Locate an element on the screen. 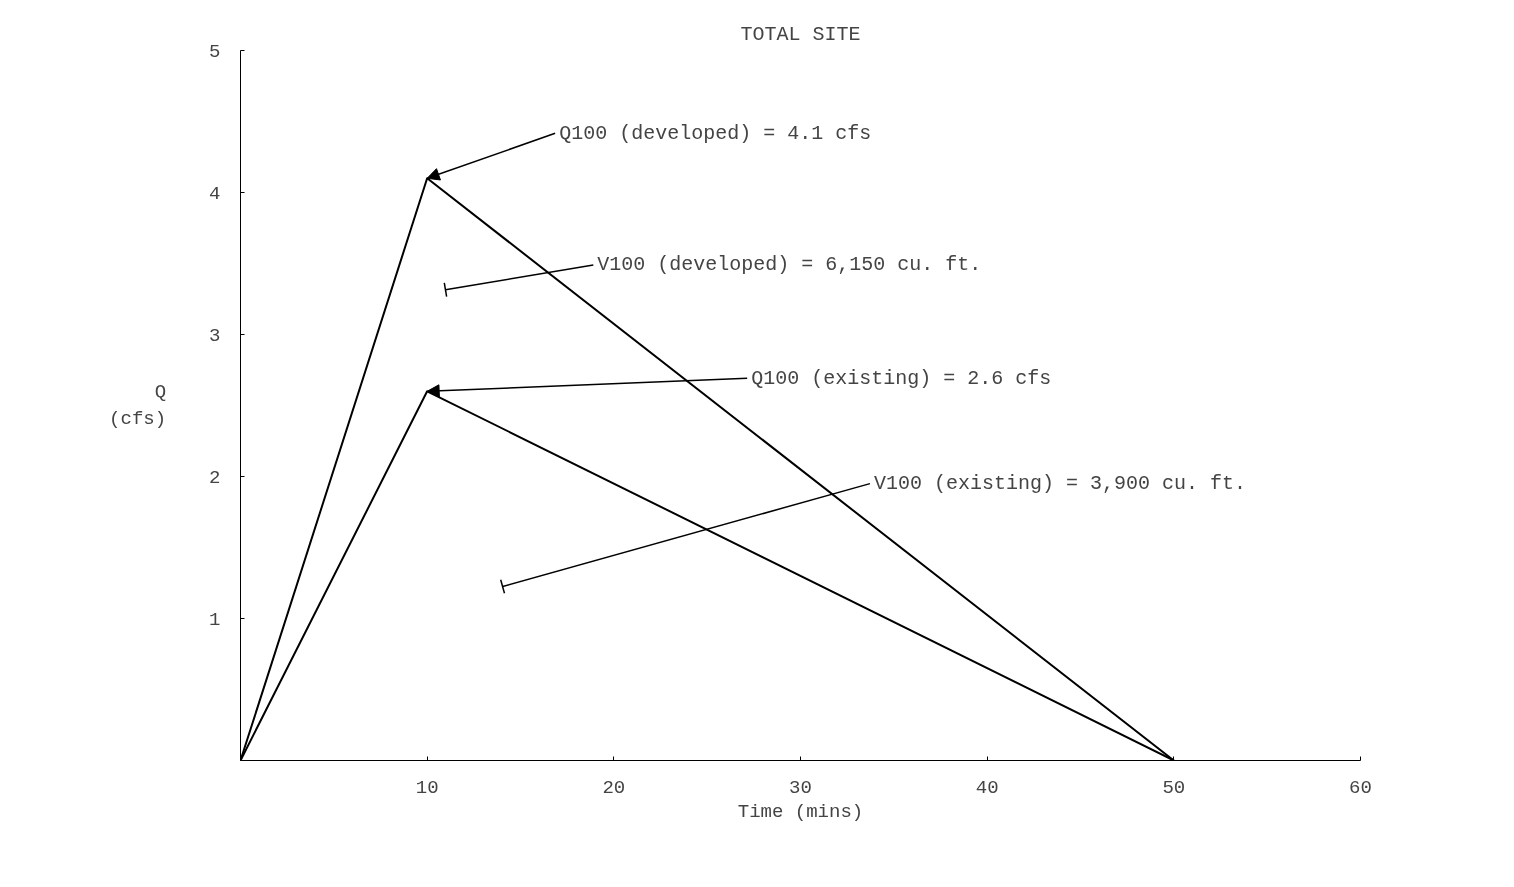  x-tick-label: 60 is located at coordinates (1360, 787).